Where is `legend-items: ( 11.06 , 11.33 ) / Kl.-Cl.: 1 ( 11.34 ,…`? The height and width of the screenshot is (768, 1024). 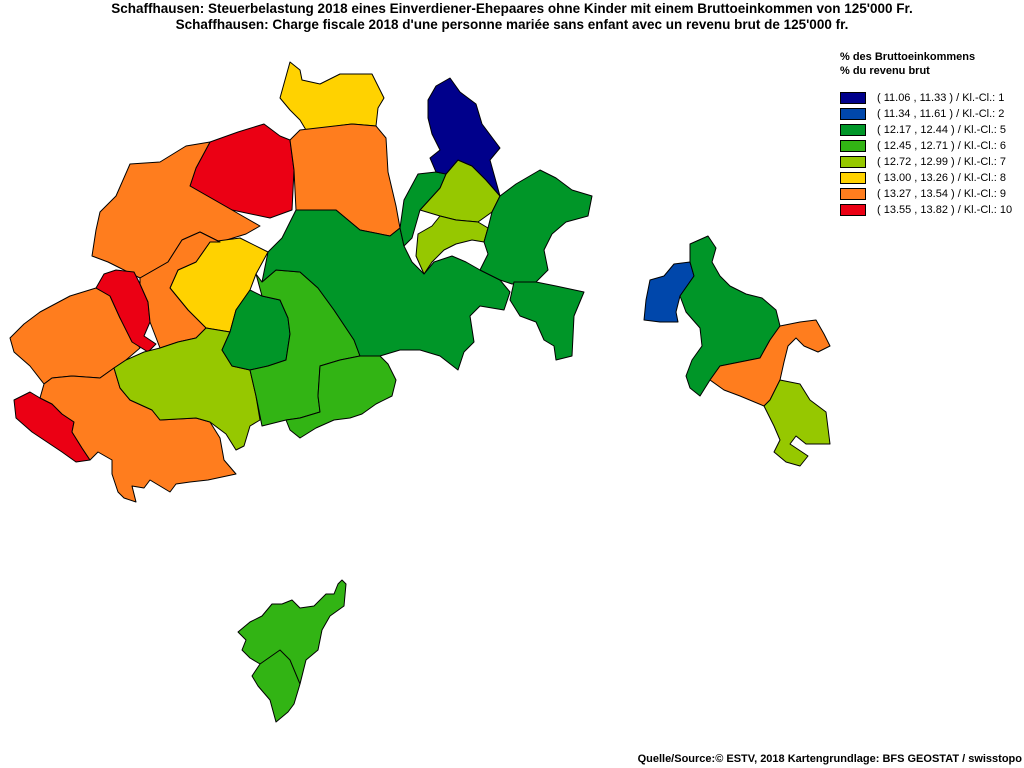
legend-items: ( 11.06 , 11.33 ) / Kl.-Cl.: 1 ( 11.34 ,… is located at coordinates (932, 155).